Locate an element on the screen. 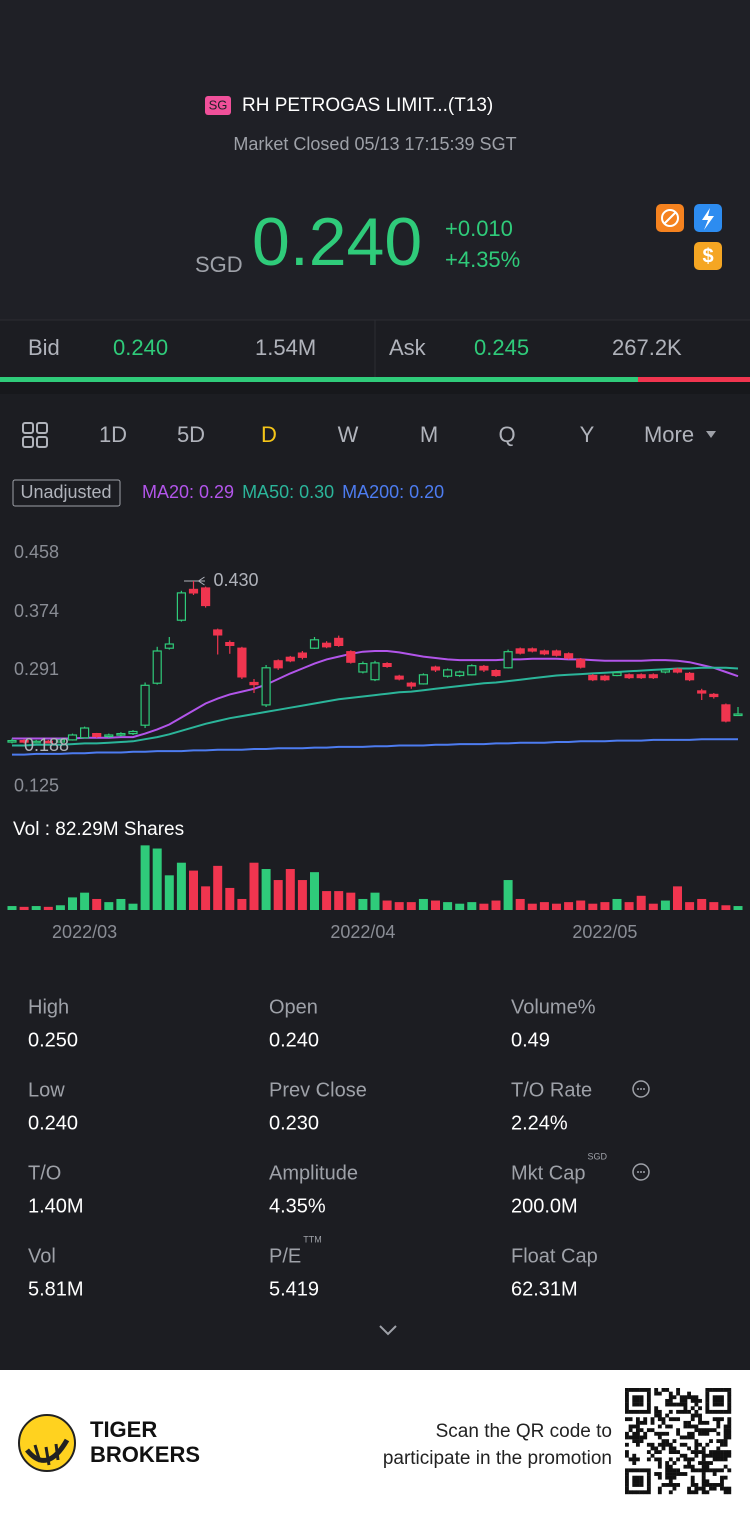 This screenshot has height=1516, width=750. stat-superscript: TTM is located at coordinates (312, 1239).